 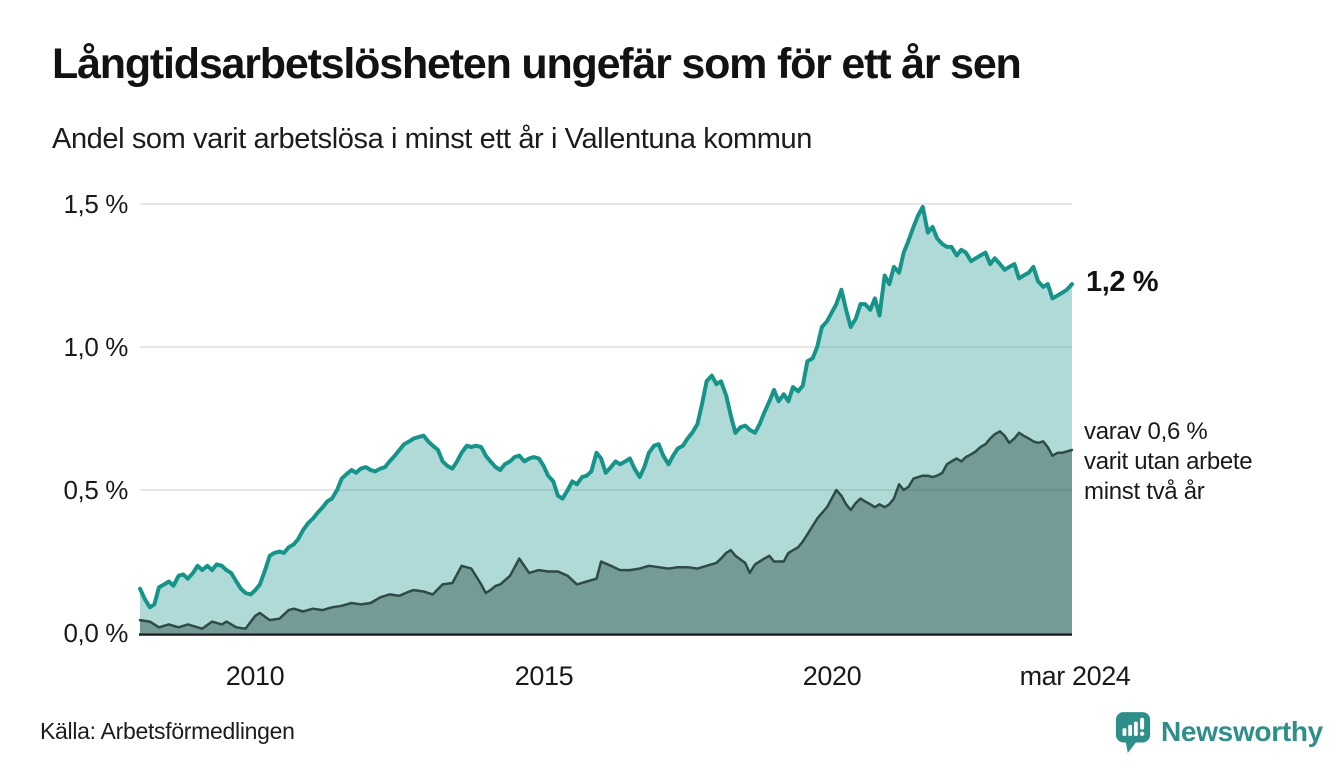 What do you see at coordinates (1122, 282) in the screenshot?
I see `latest-value-annotation: 1,2 %` at bounding box center [1122, 282].